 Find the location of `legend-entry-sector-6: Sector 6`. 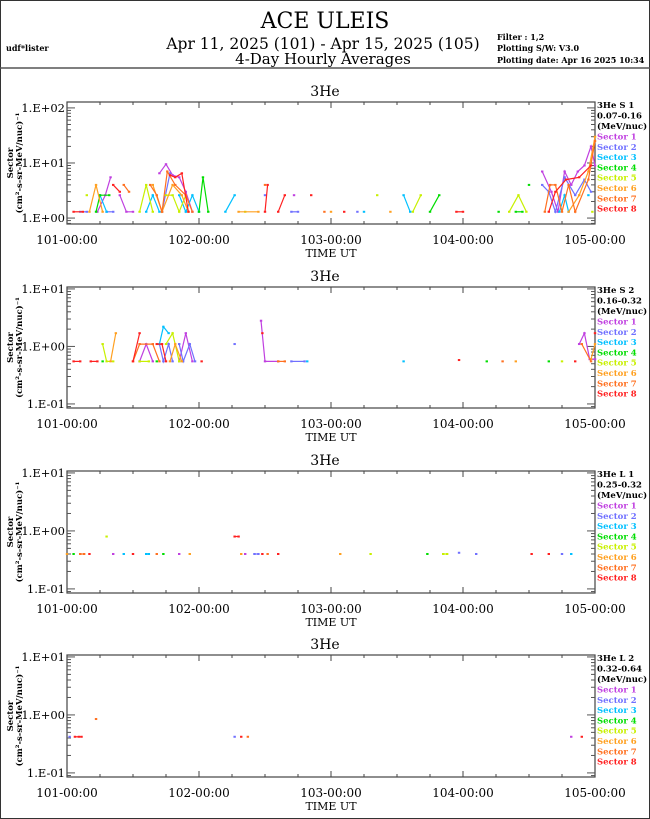

legend-entry-sector-6: Sector 6 is located at coordinates (617, 558).